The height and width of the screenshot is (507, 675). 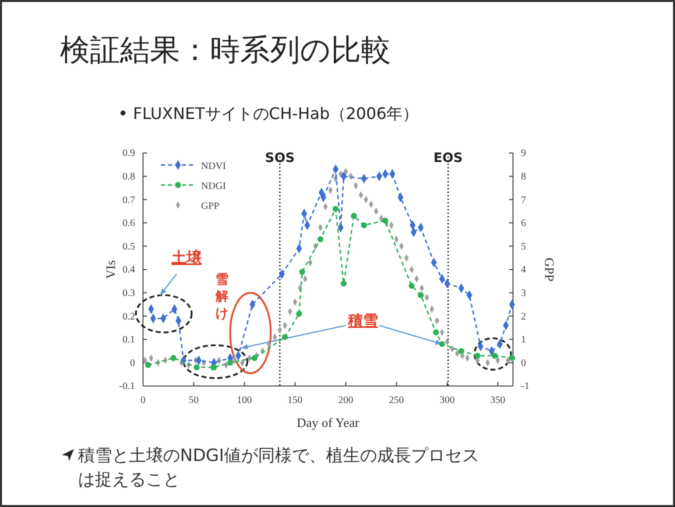 I want to click on y-tick-label: 0.7, so click(x=128, y=200).